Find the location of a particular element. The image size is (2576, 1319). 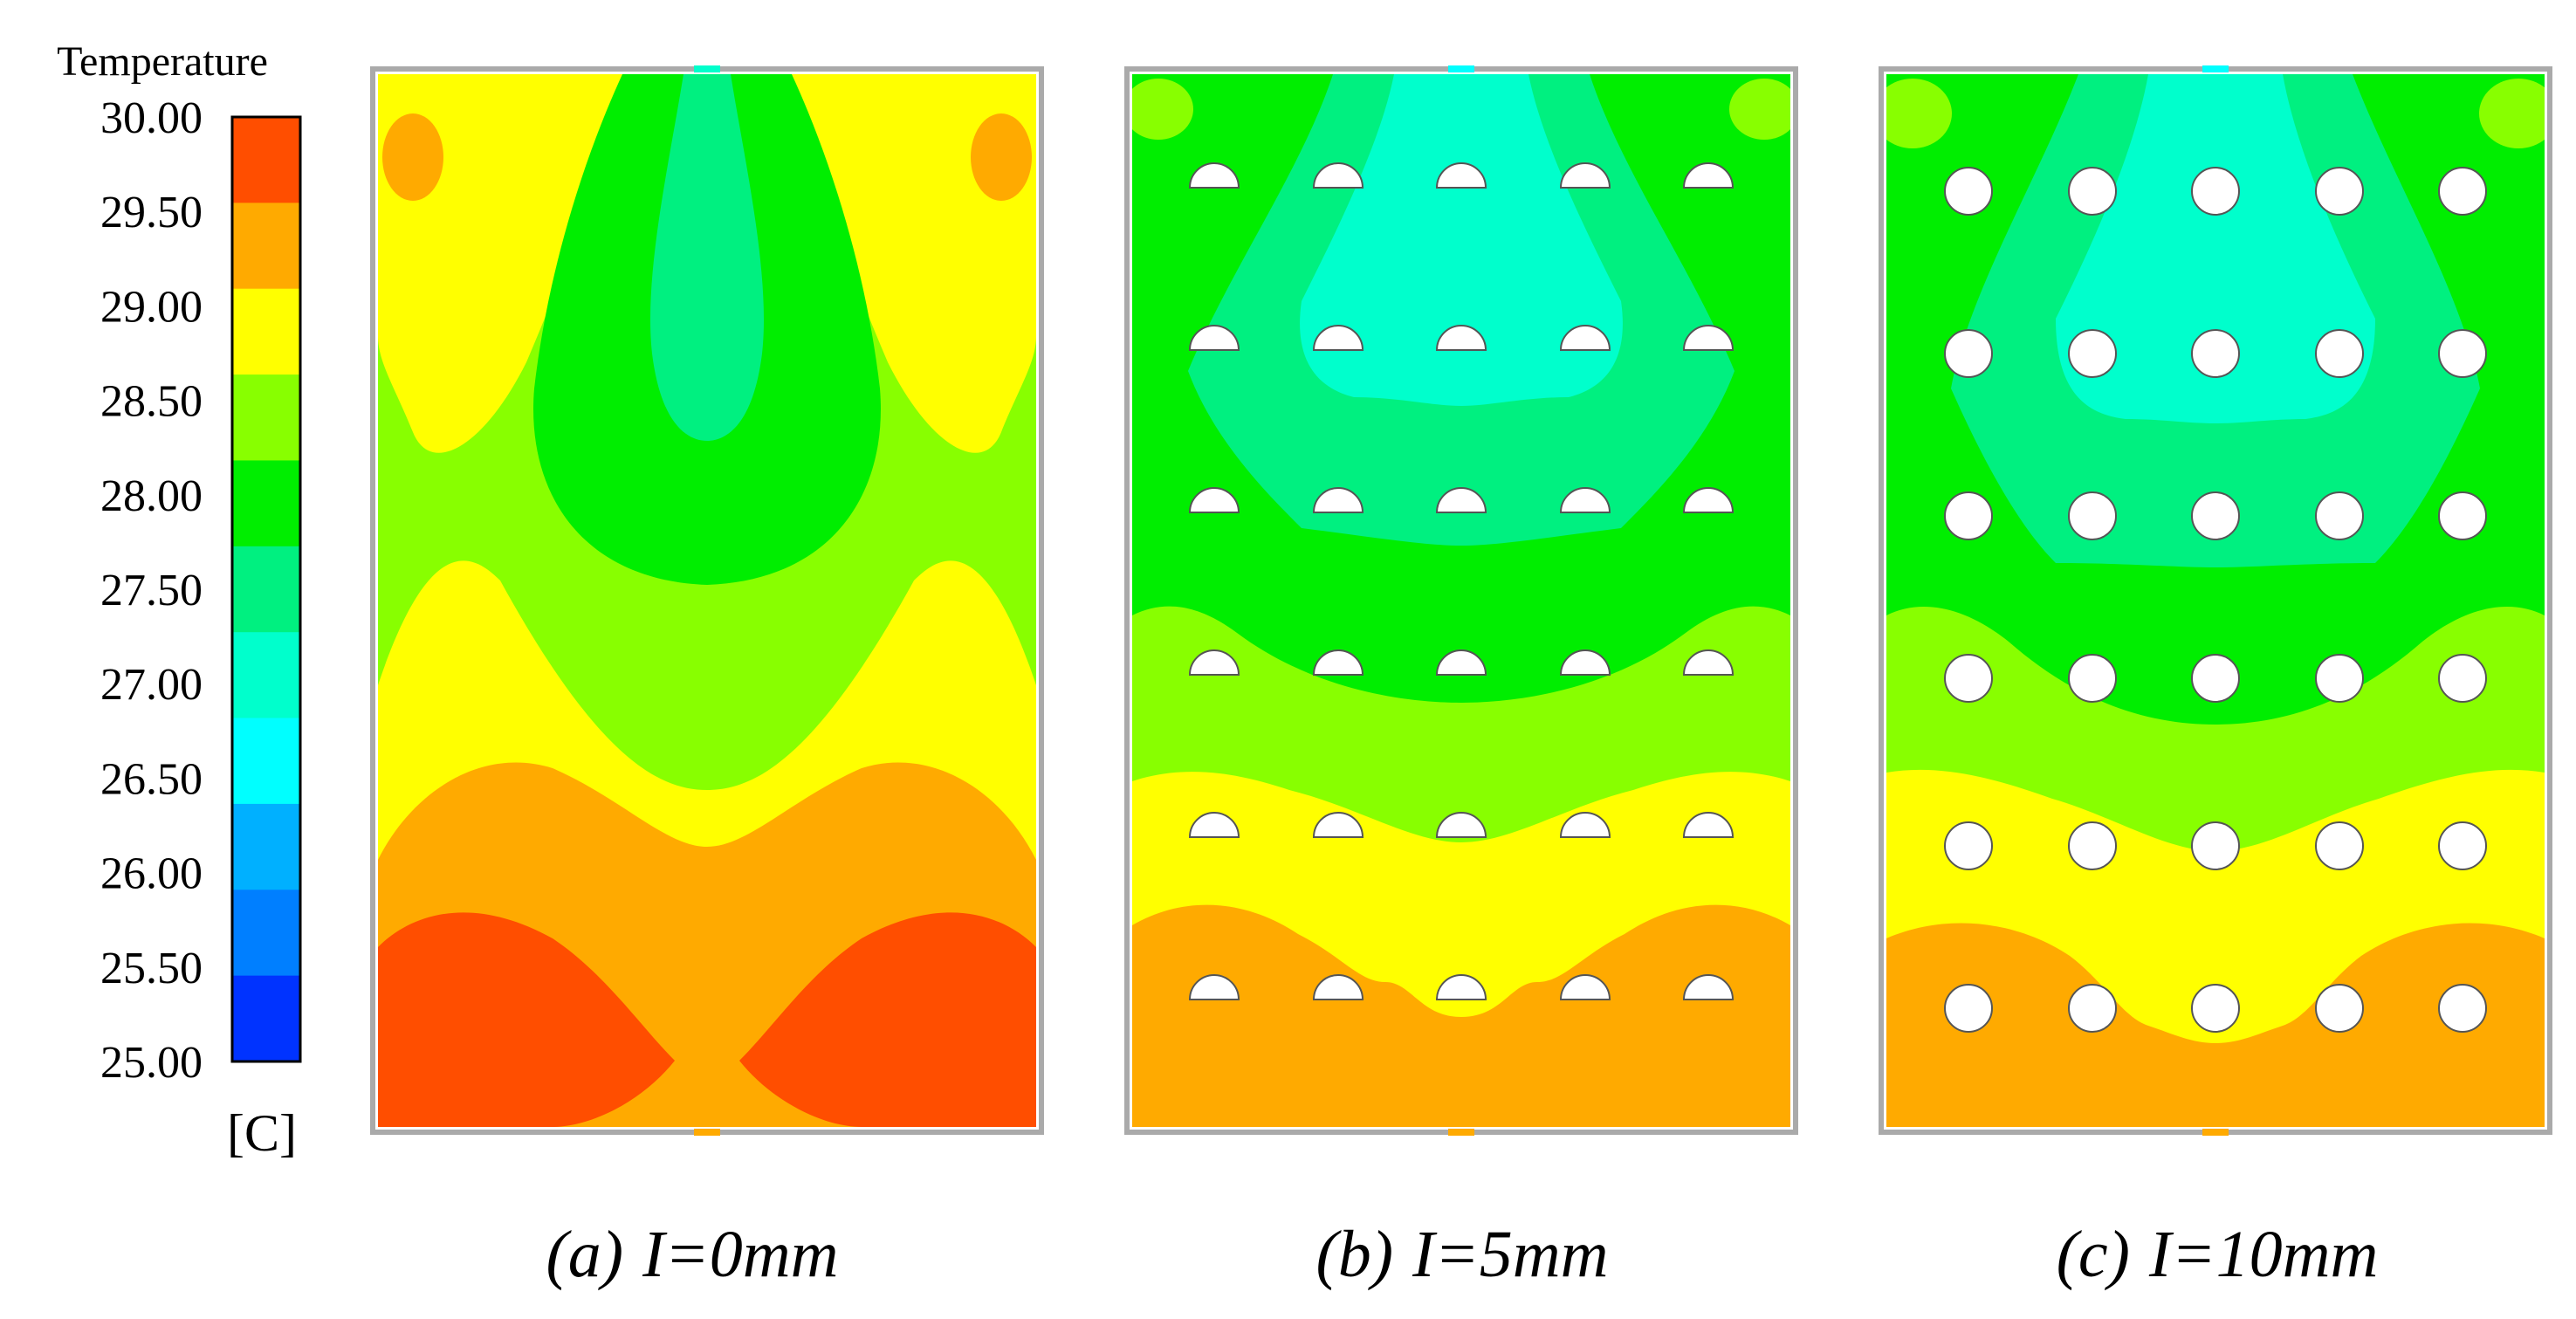

caption-a-letter: (a) is located at coordinates (585, 1254).